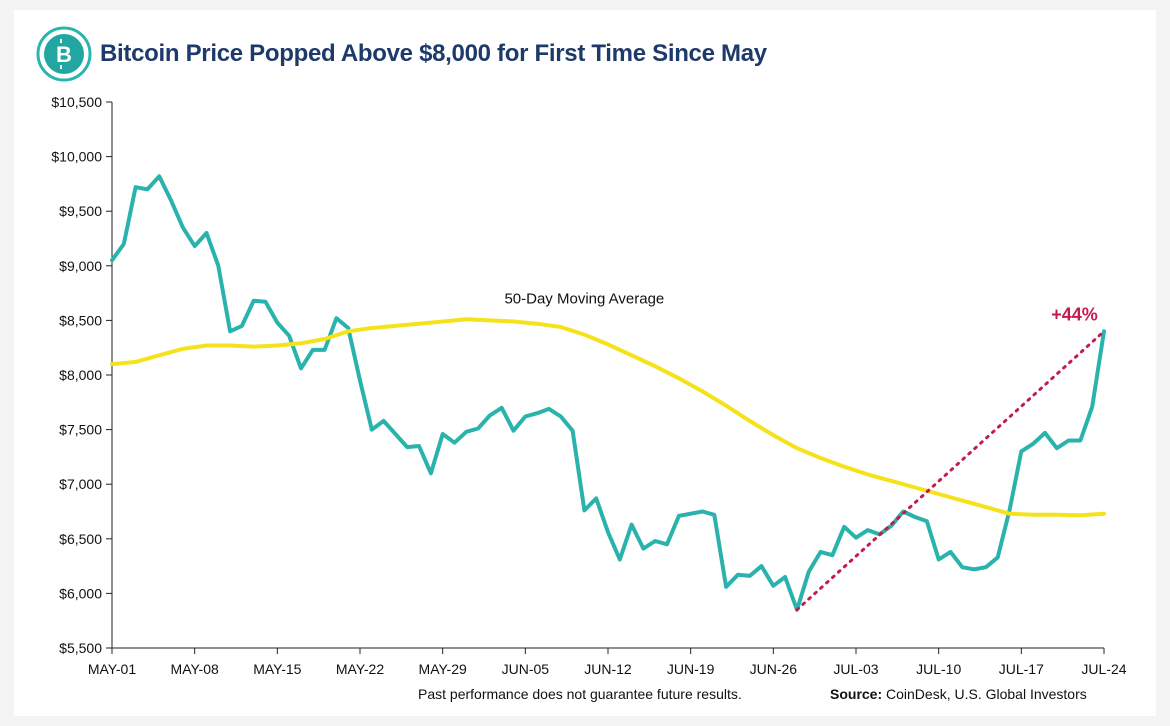 This screenshot has width=1170, height=726. I want to click on logo-disc, so click(64, 54).